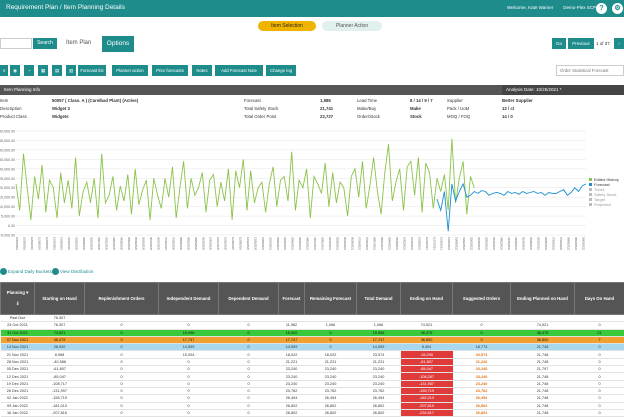  What do you see at coordinates (579, 7) in the screenshot?
I see `company-name: Demo-Plex SCP` at bounding box center [579, 7].